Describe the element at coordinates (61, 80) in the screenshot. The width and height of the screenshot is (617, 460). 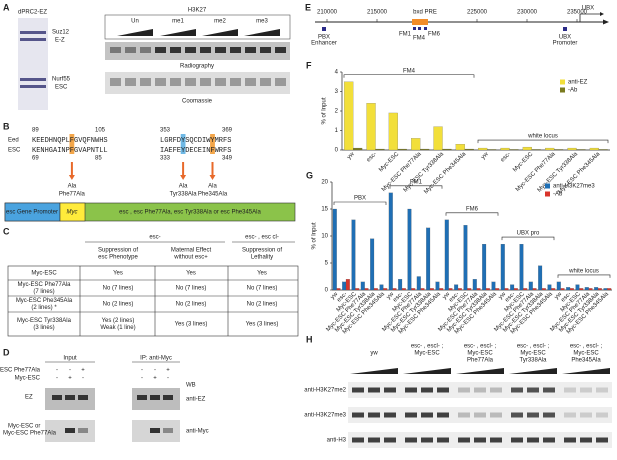
I see `band-label: Nurf55` at that location.